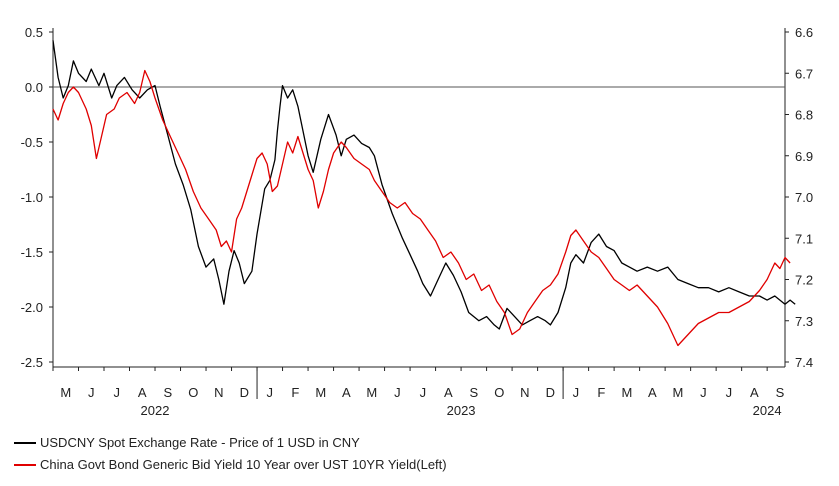 This screenshot has width=839, height=486. What do you see at coordinates (804, 156) in the screenshot?
I see `right-tick-label: 6.9` at bounding box center [804, 156].